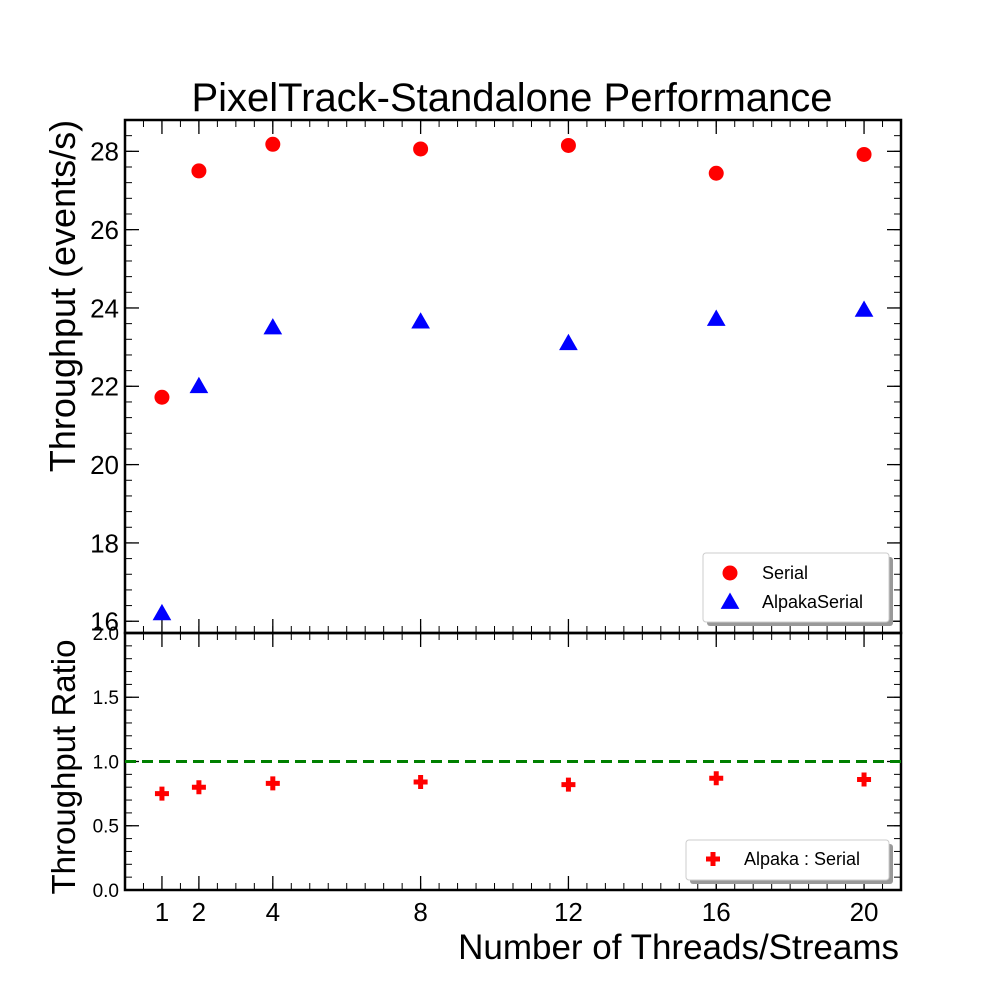  I want to click on top-legend-box, so click(796, 587).